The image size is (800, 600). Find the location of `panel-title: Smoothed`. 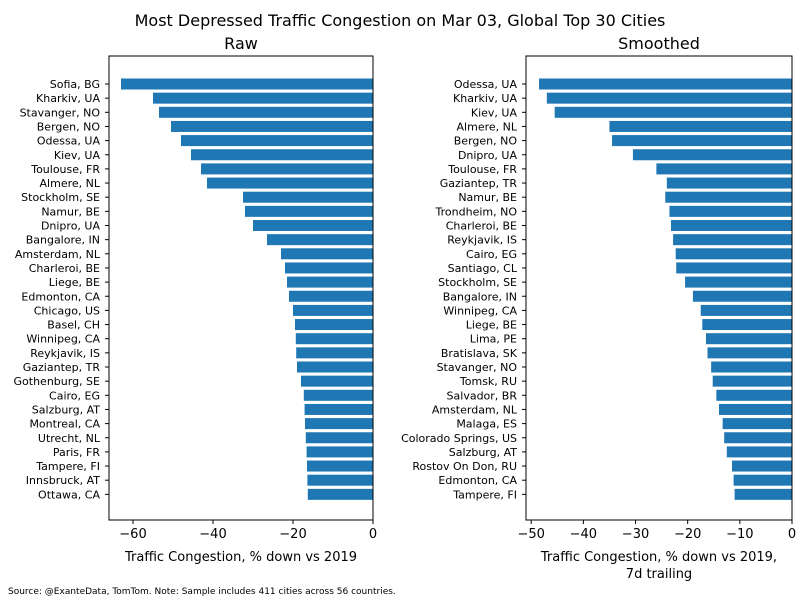

panel-title: Smoothed is located at coordinates (659, 43).